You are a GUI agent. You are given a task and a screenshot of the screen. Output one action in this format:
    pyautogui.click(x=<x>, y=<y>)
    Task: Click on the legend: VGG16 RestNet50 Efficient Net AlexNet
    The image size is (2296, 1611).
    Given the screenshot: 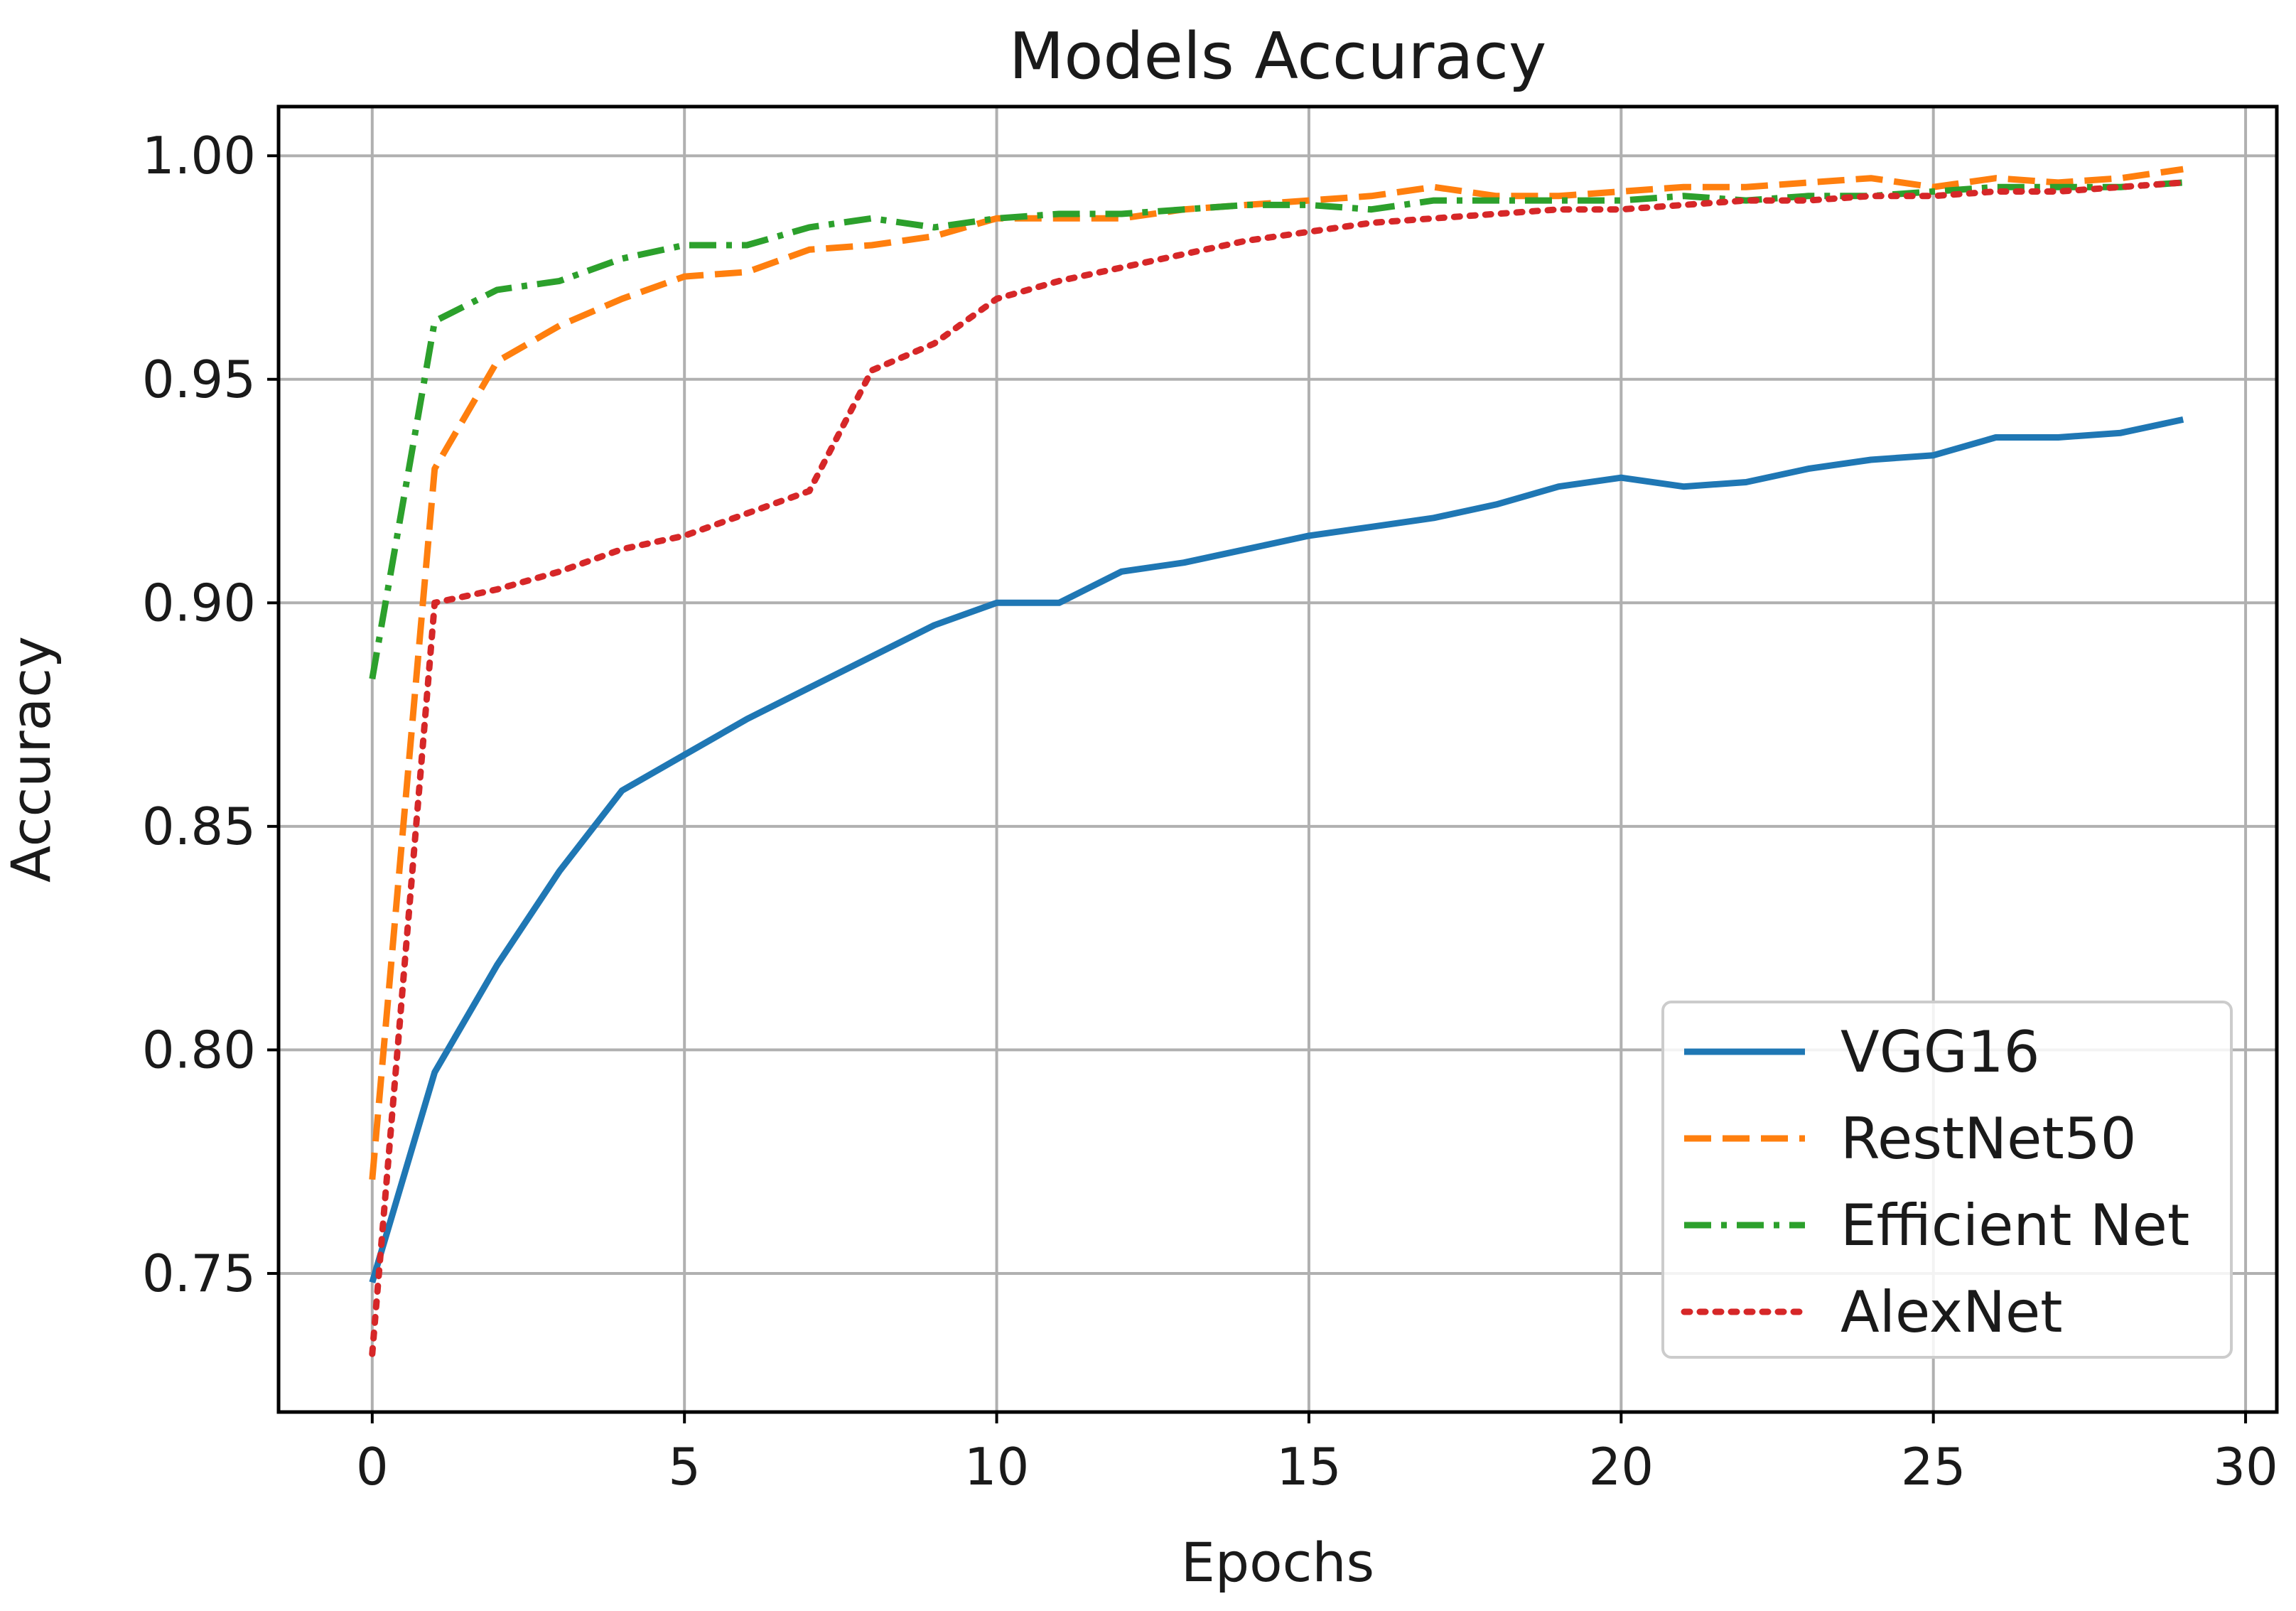 What is the action you would take?
    pyautogui.click(x=1947, y=1180)
    